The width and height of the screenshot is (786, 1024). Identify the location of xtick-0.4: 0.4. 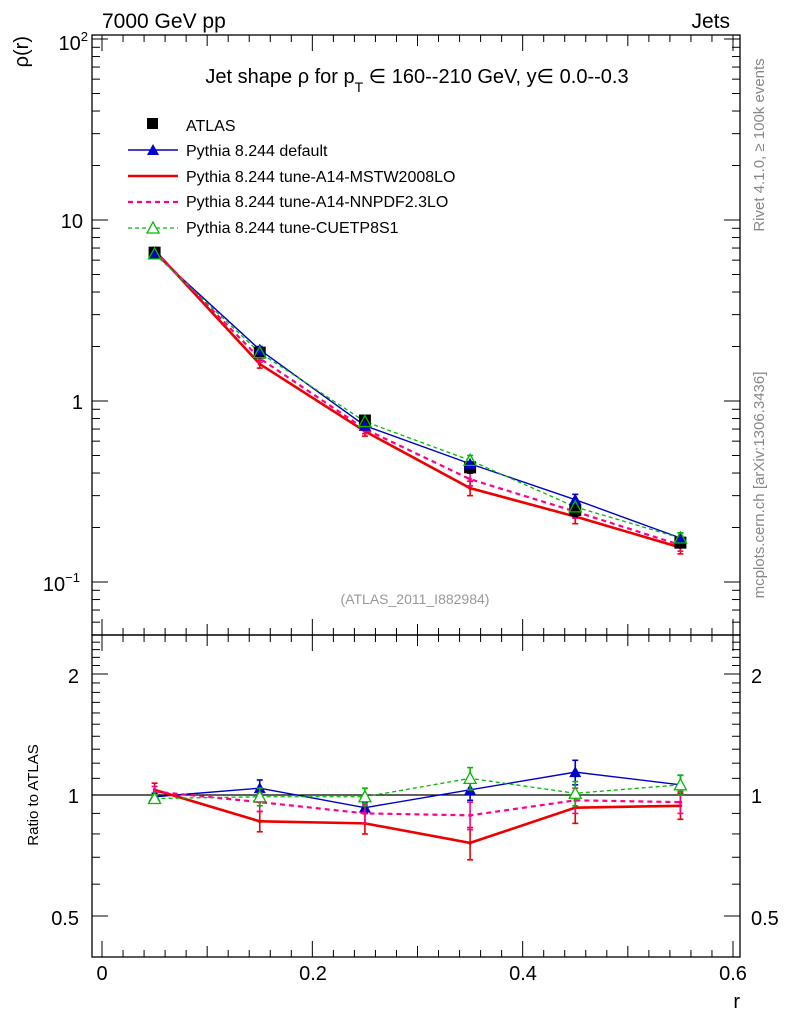
(523, 974).